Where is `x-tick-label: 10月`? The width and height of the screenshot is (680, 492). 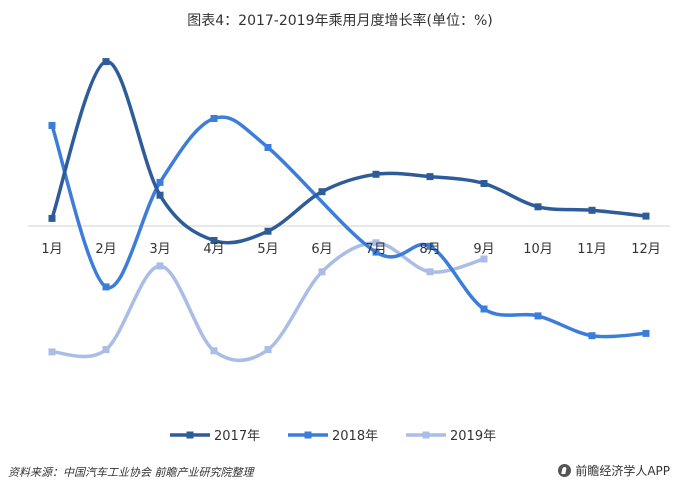
x-tick-label: 10月 is located at coordinates (538, 249).